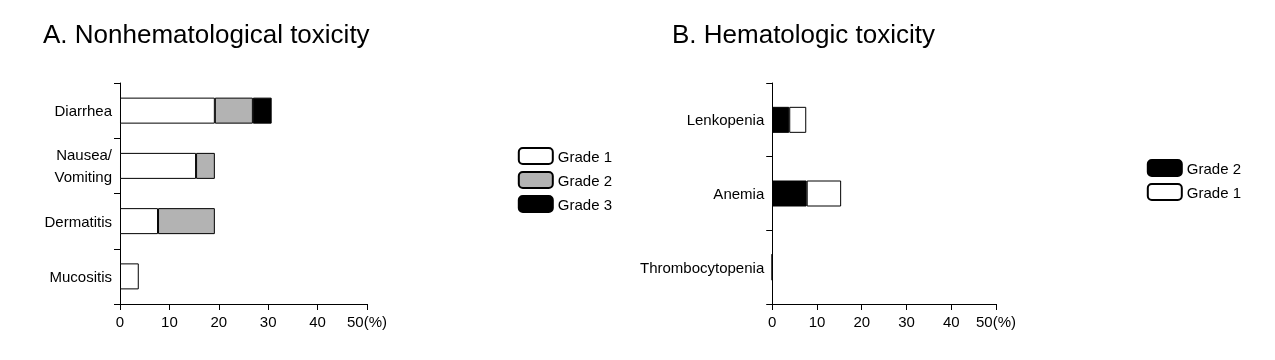 Image resolution: width=1275 pixels, height=360 pixels. Describe the element at coordinates (83, 111) in the screenshot. I see `y-tick-label: Diarrhea` at that location.